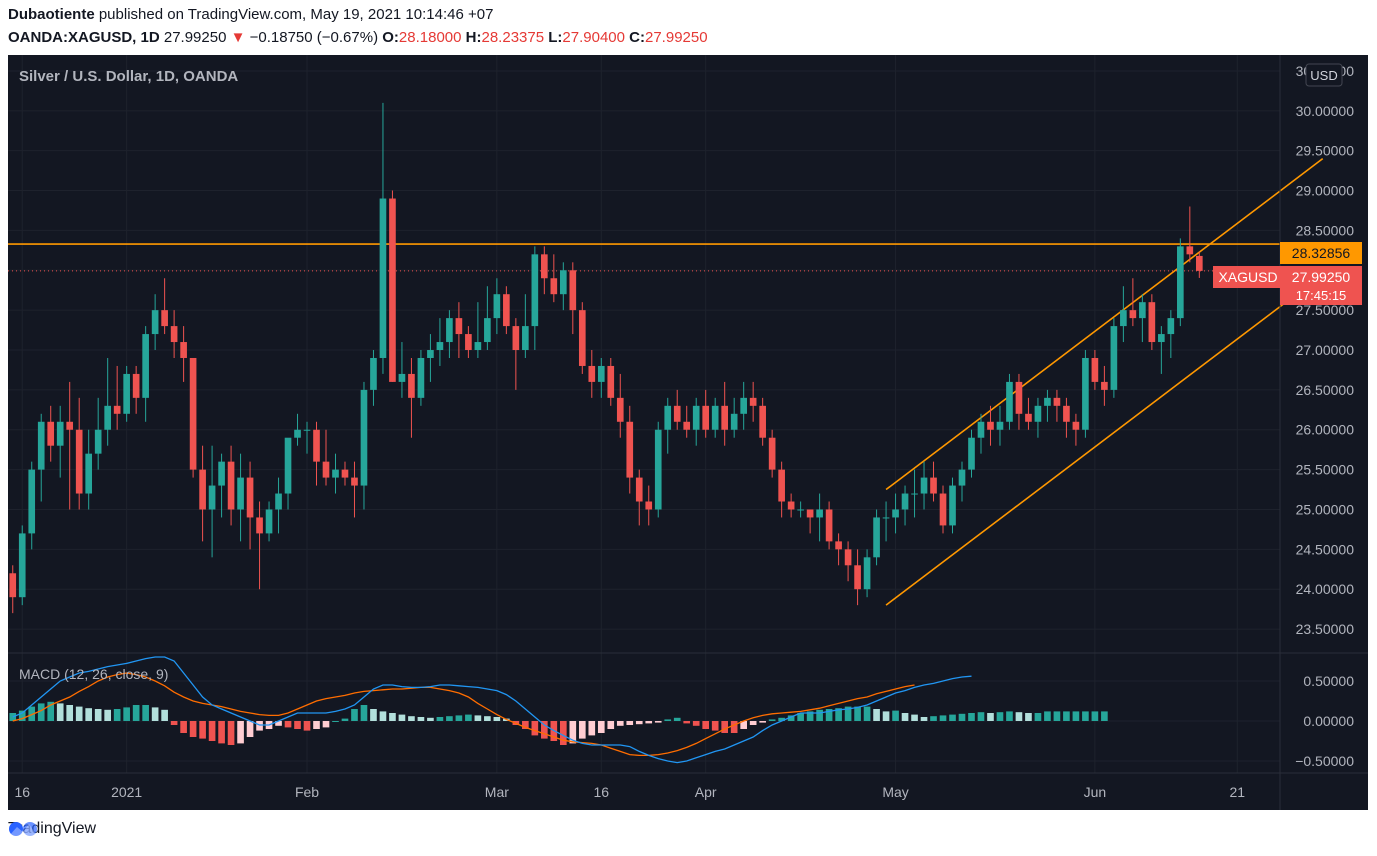 This screenshot has height=856, width=1377. What do you see at coordinates (1324, 75) in the screenshot?
I see `currency-box` at bounding box center [1324, 75].